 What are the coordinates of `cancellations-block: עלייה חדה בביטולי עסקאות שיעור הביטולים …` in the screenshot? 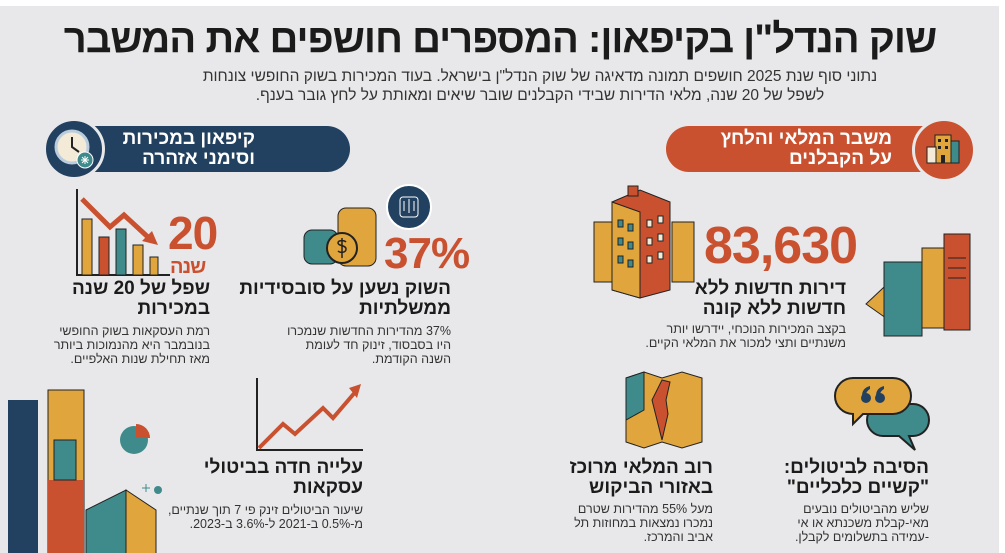 It's located at (213, 494).